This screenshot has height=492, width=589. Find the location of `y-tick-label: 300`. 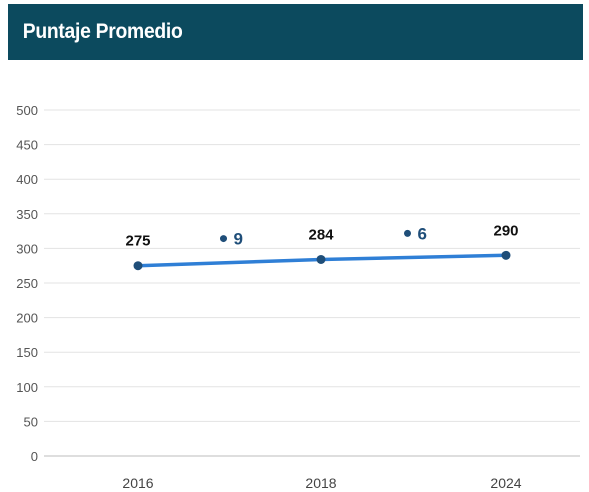

y-tick-label: 300 is located at coordinates (27, 248).